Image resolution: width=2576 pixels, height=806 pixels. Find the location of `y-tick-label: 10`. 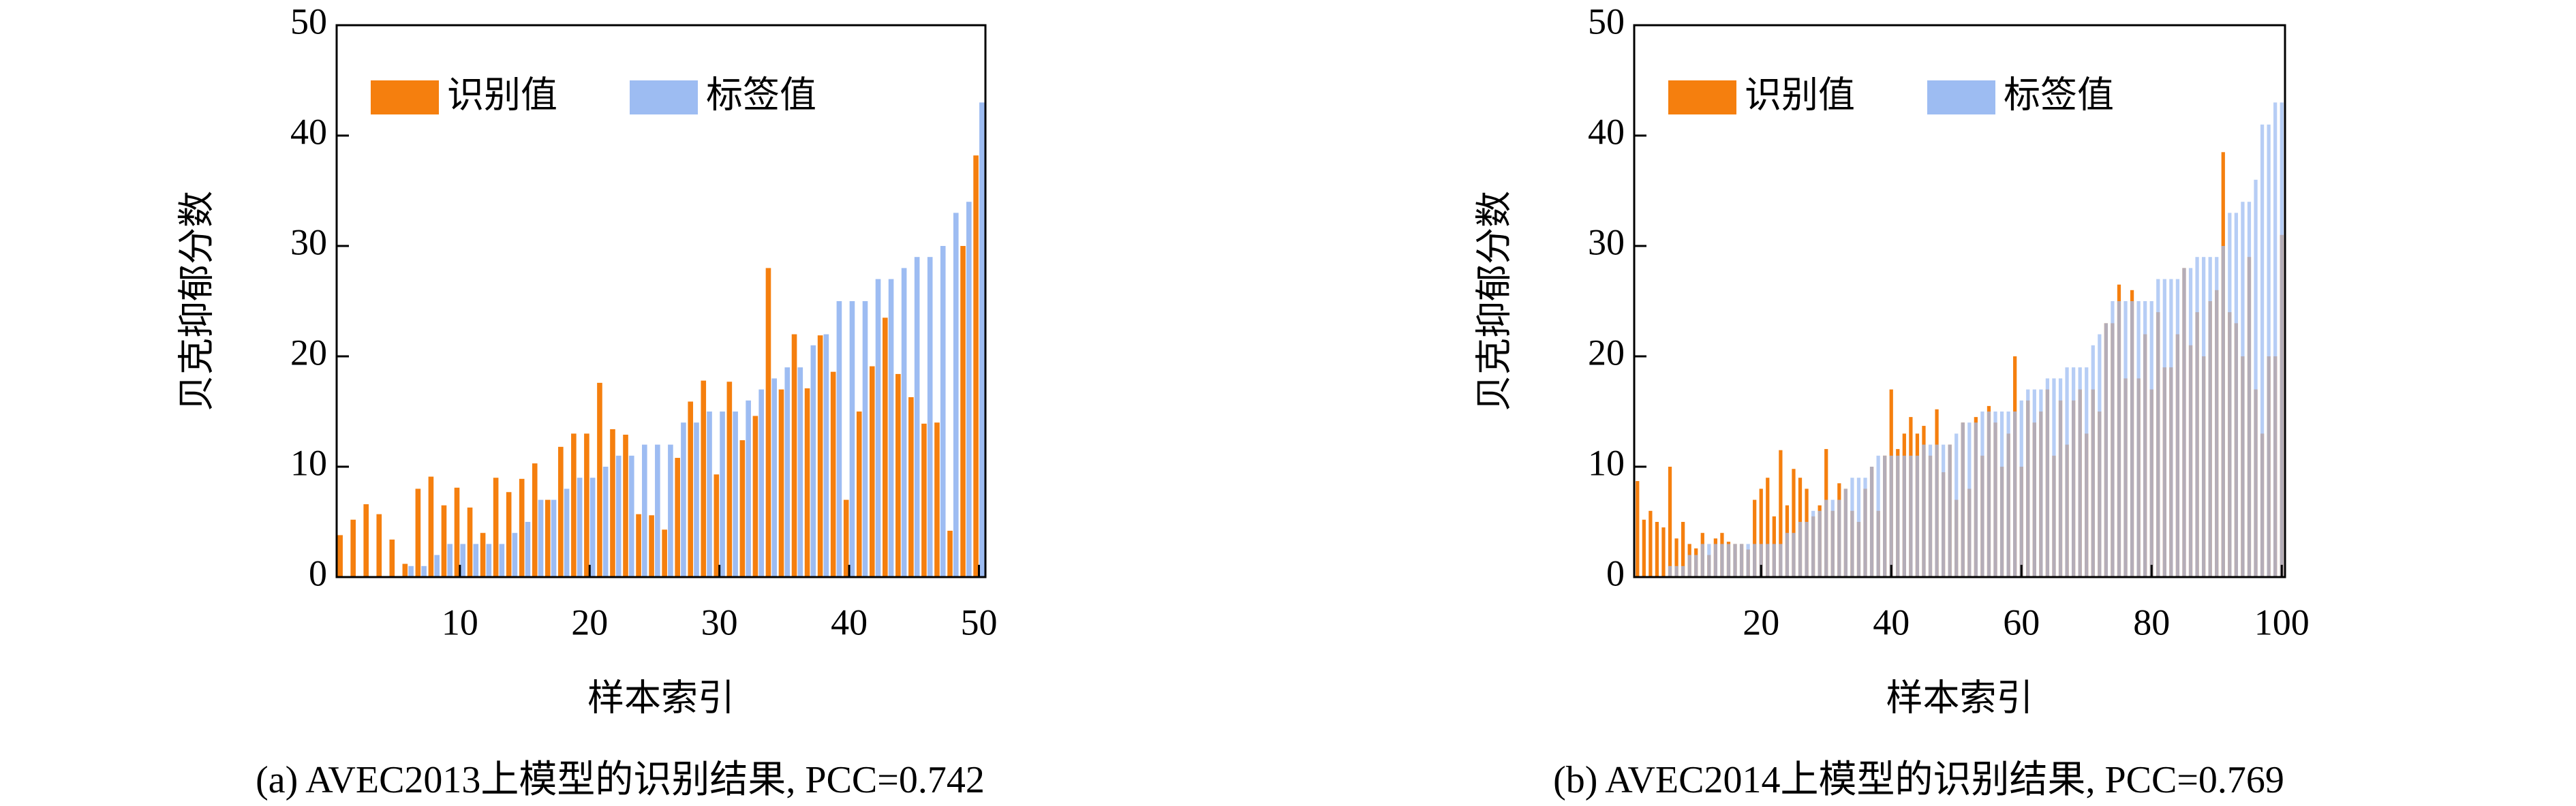

y-tick-label: 10 is located at coordinates (1606, 463).